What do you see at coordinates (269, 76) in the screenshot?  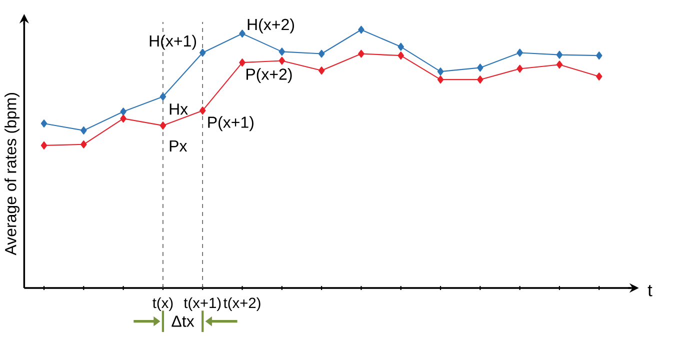 I see `annotation: P(x+2)` at bounding box center [269, 76].